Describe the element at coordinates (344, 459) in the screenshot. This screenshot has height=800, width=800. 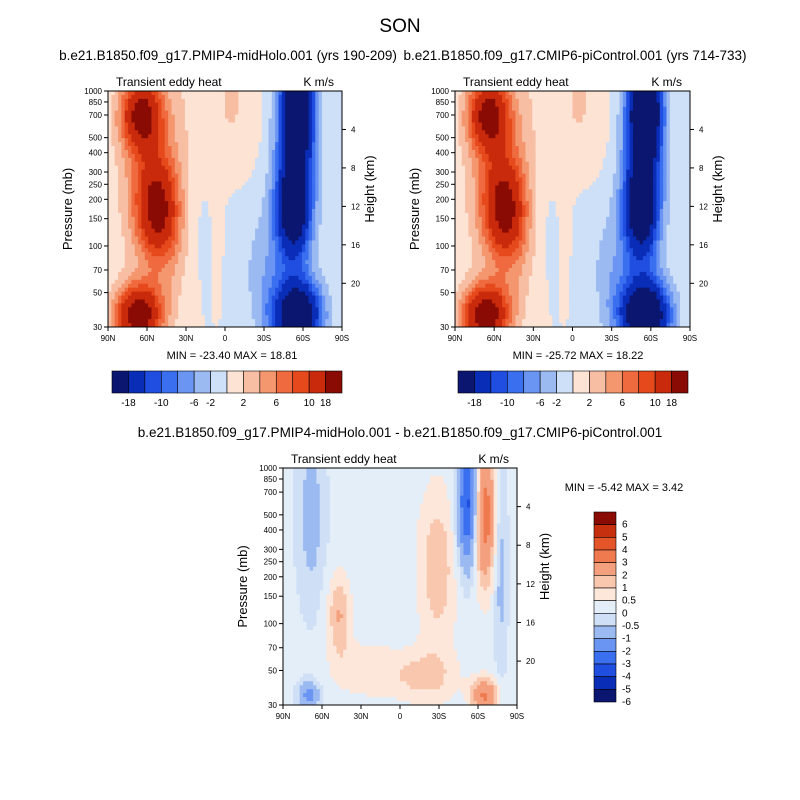
I see `left-label: Transient eddy heat` at that location.